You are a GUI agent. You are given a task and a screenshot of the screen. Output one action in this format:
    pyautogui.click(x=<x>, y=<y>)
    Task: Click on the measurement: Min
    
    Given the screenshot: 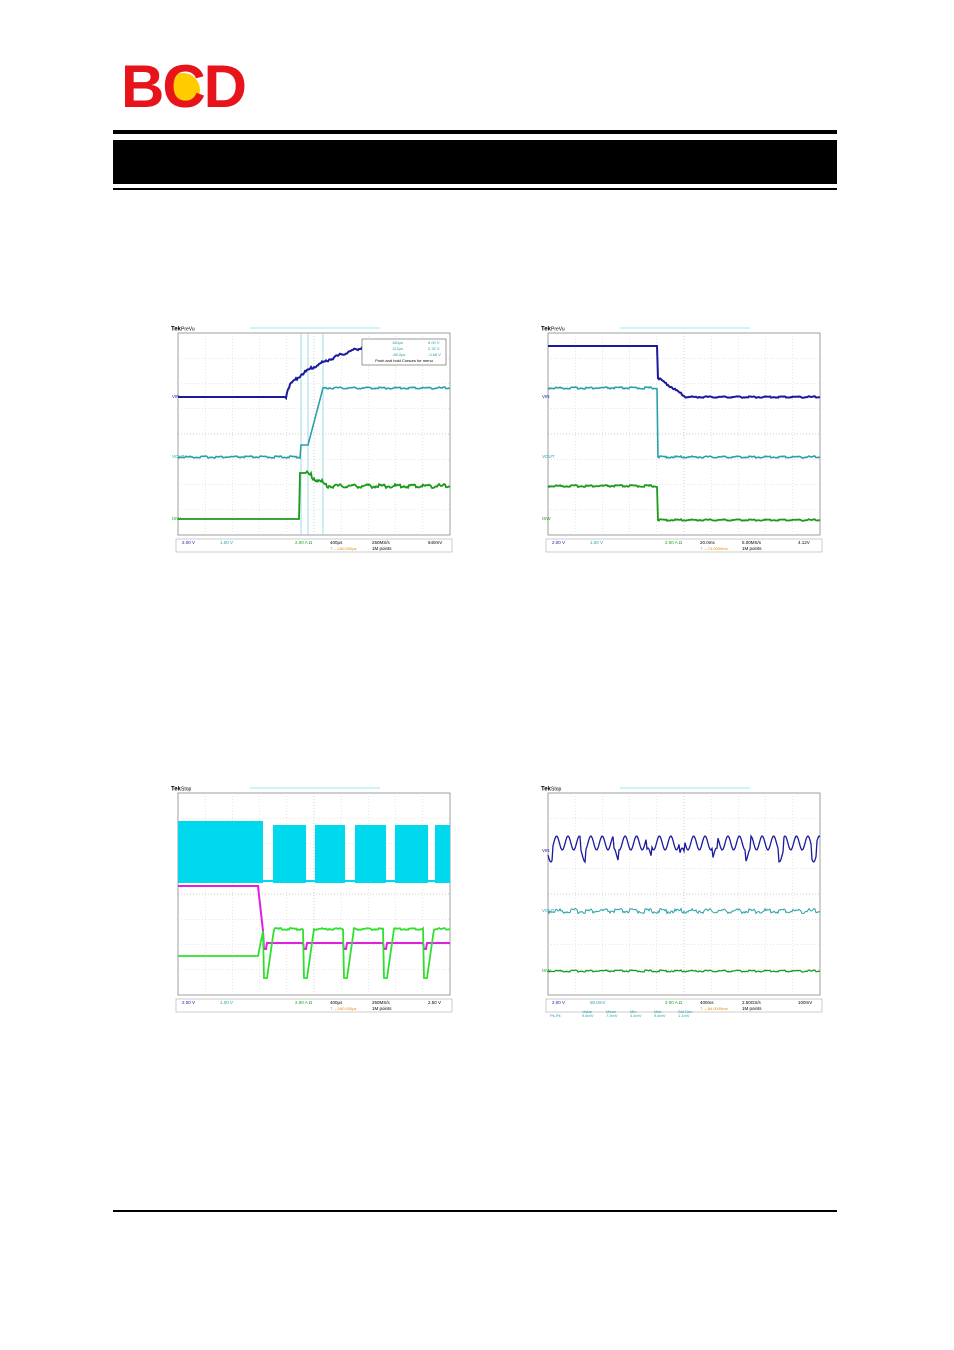 What is the action you would take?
    pyautogui.click(x=633, y=1011)
    